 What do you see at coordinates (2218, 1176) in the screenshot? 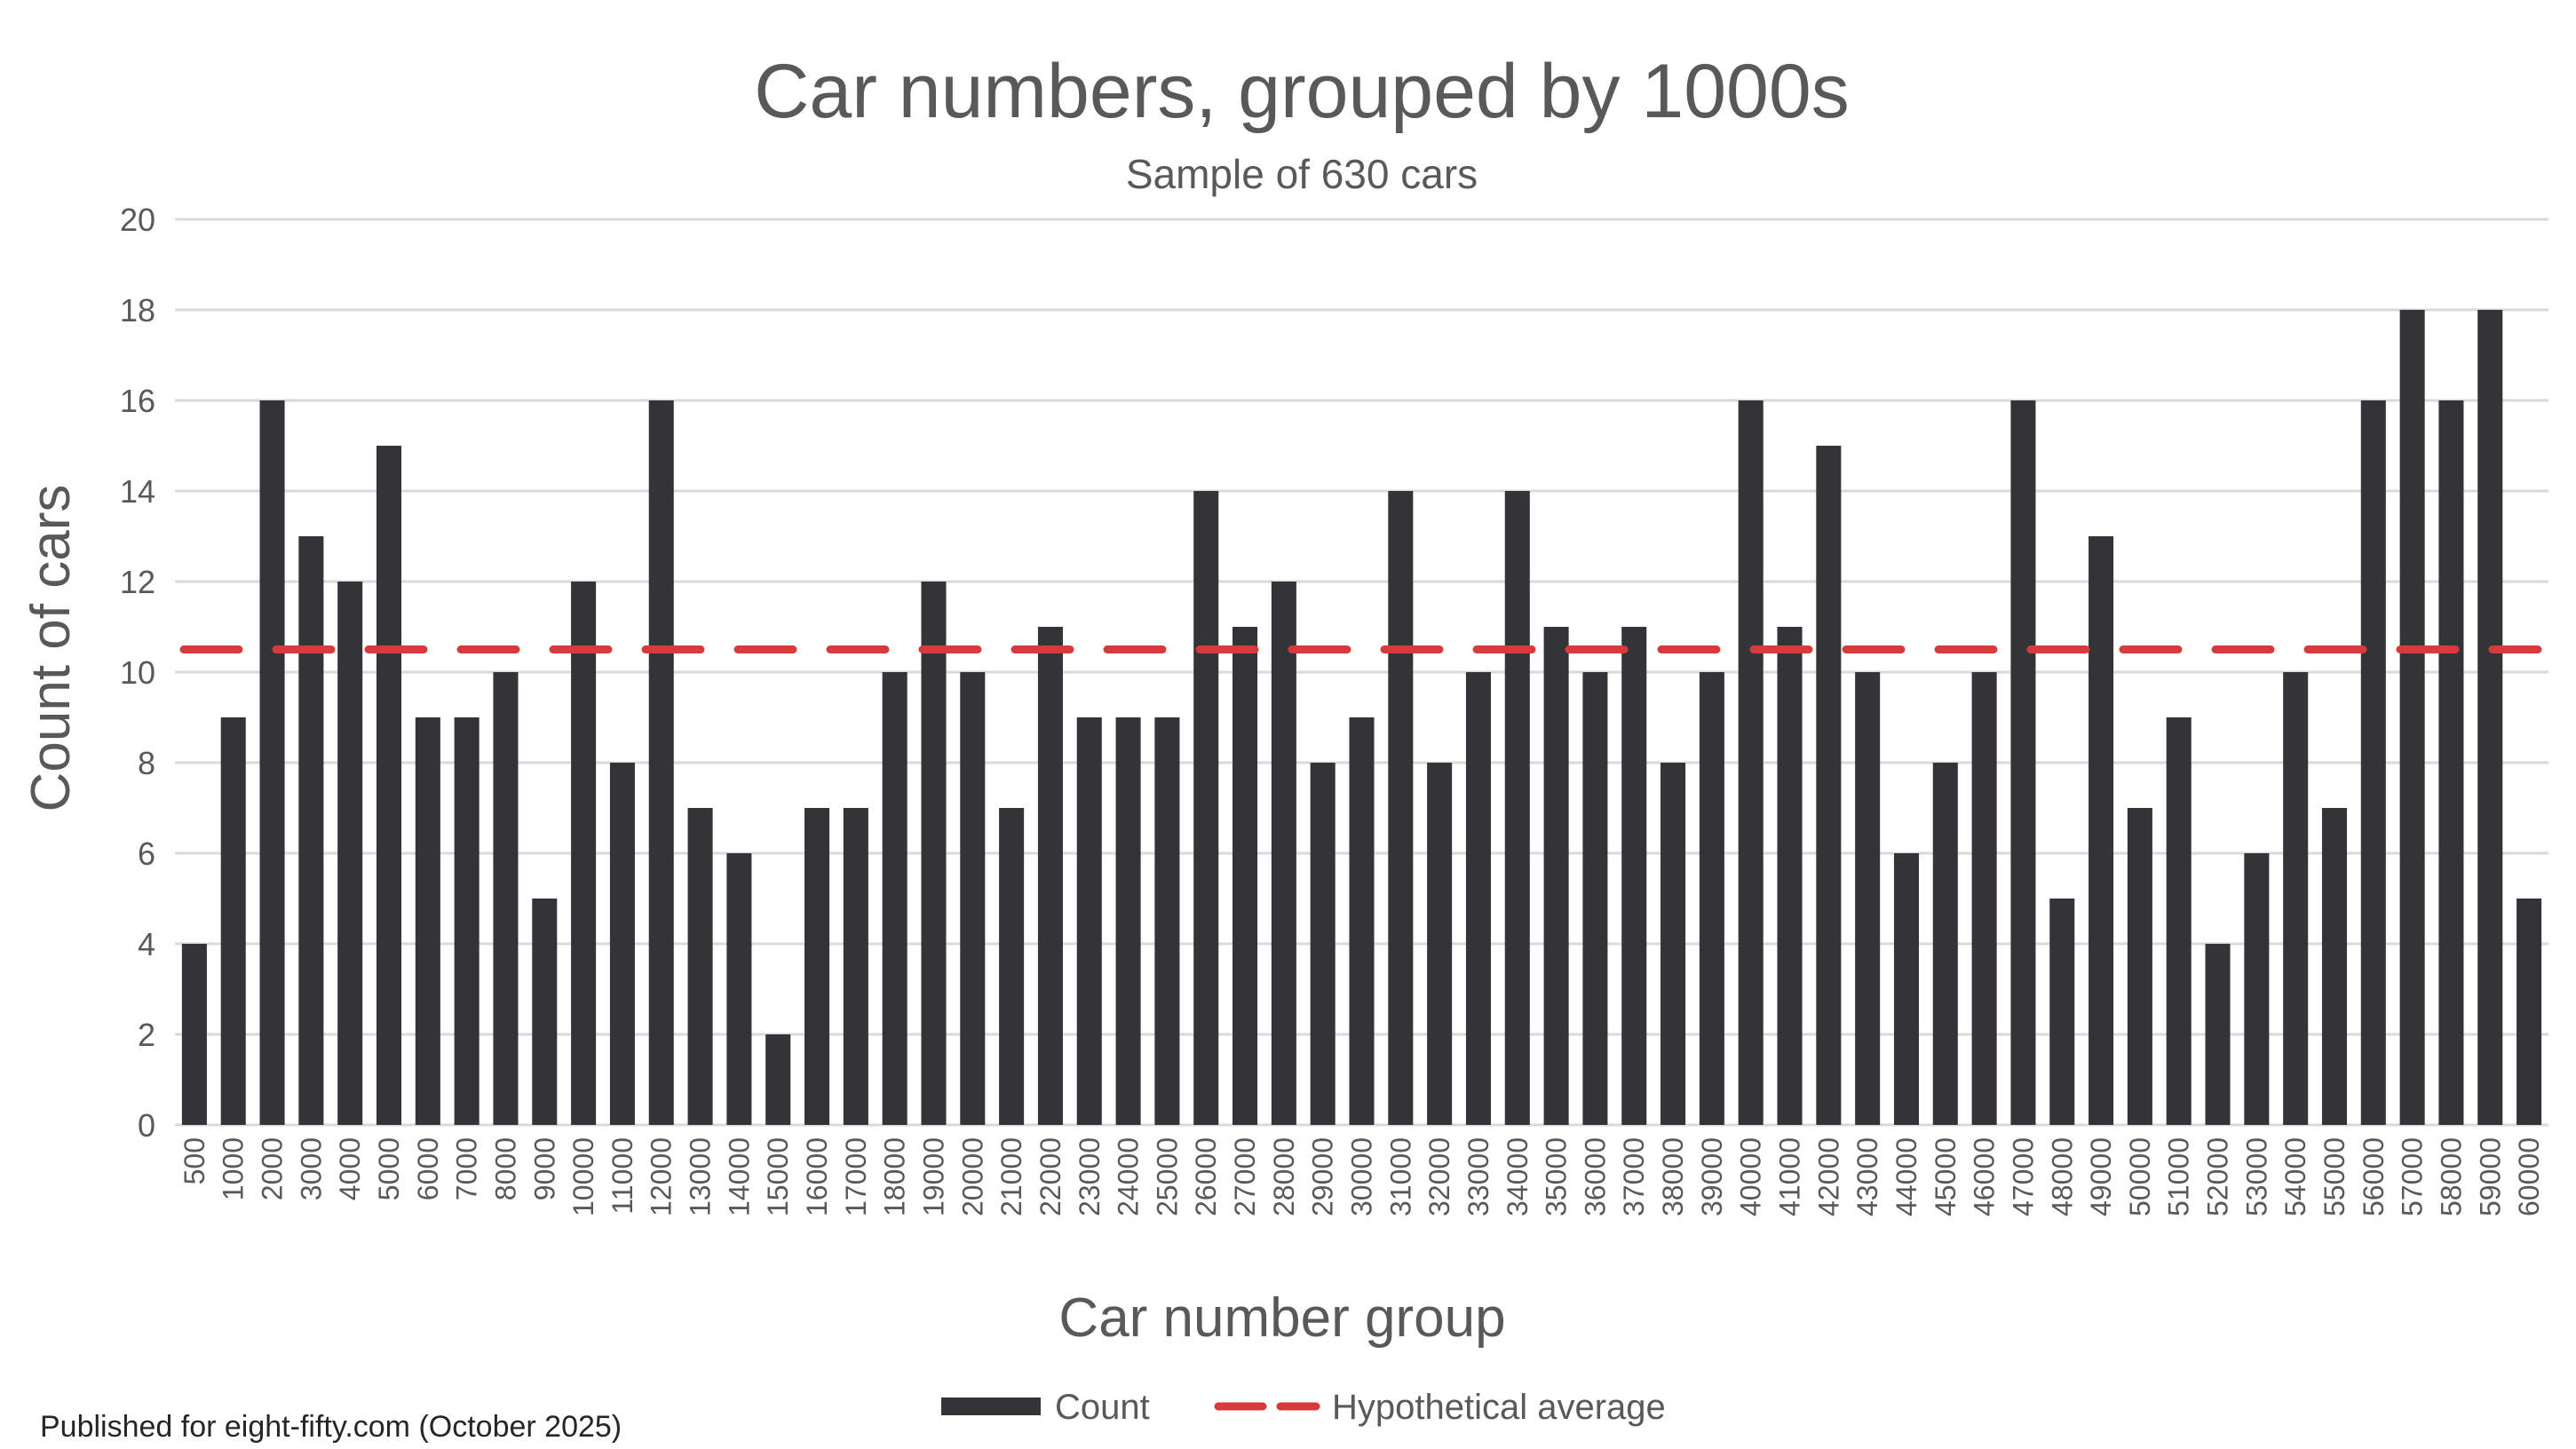
I see `x-tick-label: 52000` at bounding box center [2218, 1176].